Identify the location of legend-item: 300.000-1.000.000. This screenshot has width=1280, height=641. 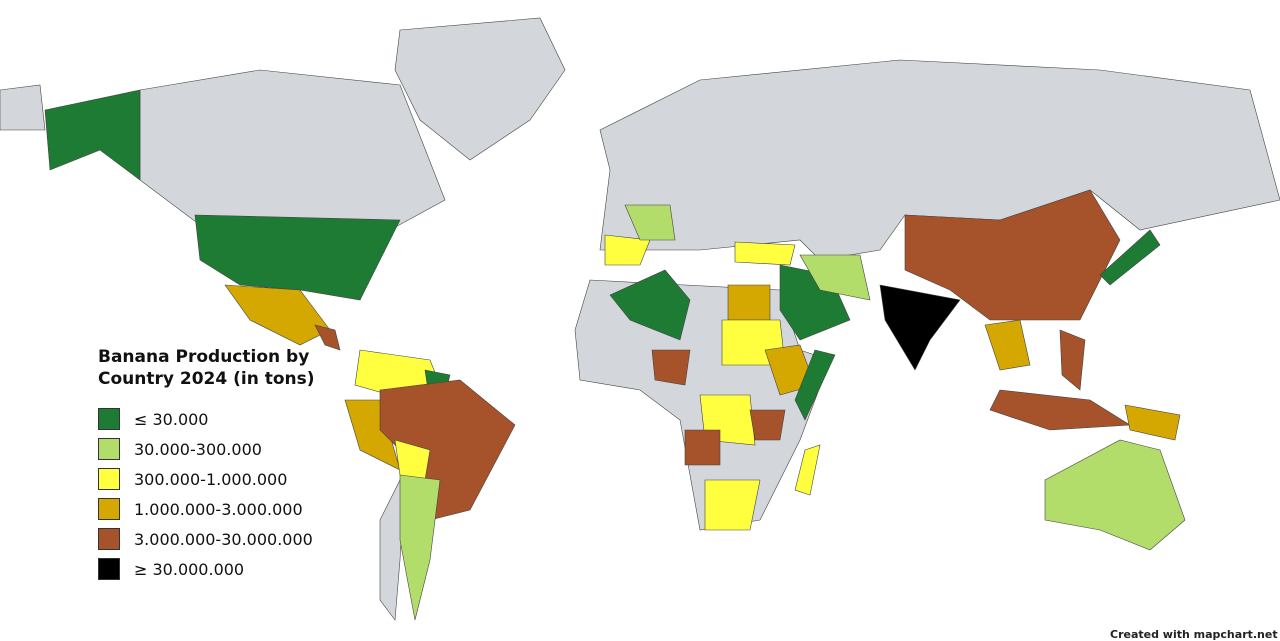
(223, 479).